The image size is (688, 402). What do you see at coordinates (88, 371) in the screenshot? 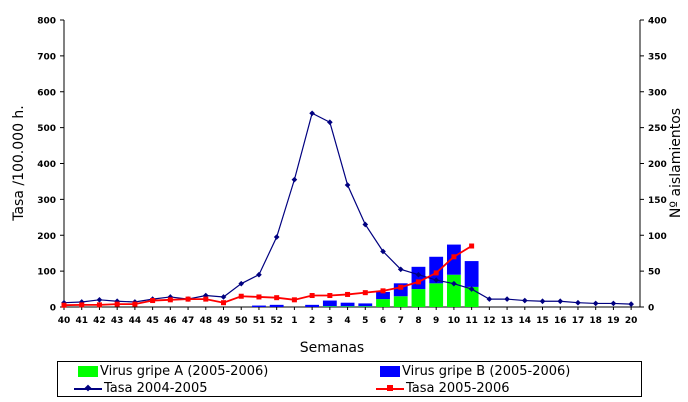
I see `legend-swatch-virus-a` at bounding box center [88, 371].